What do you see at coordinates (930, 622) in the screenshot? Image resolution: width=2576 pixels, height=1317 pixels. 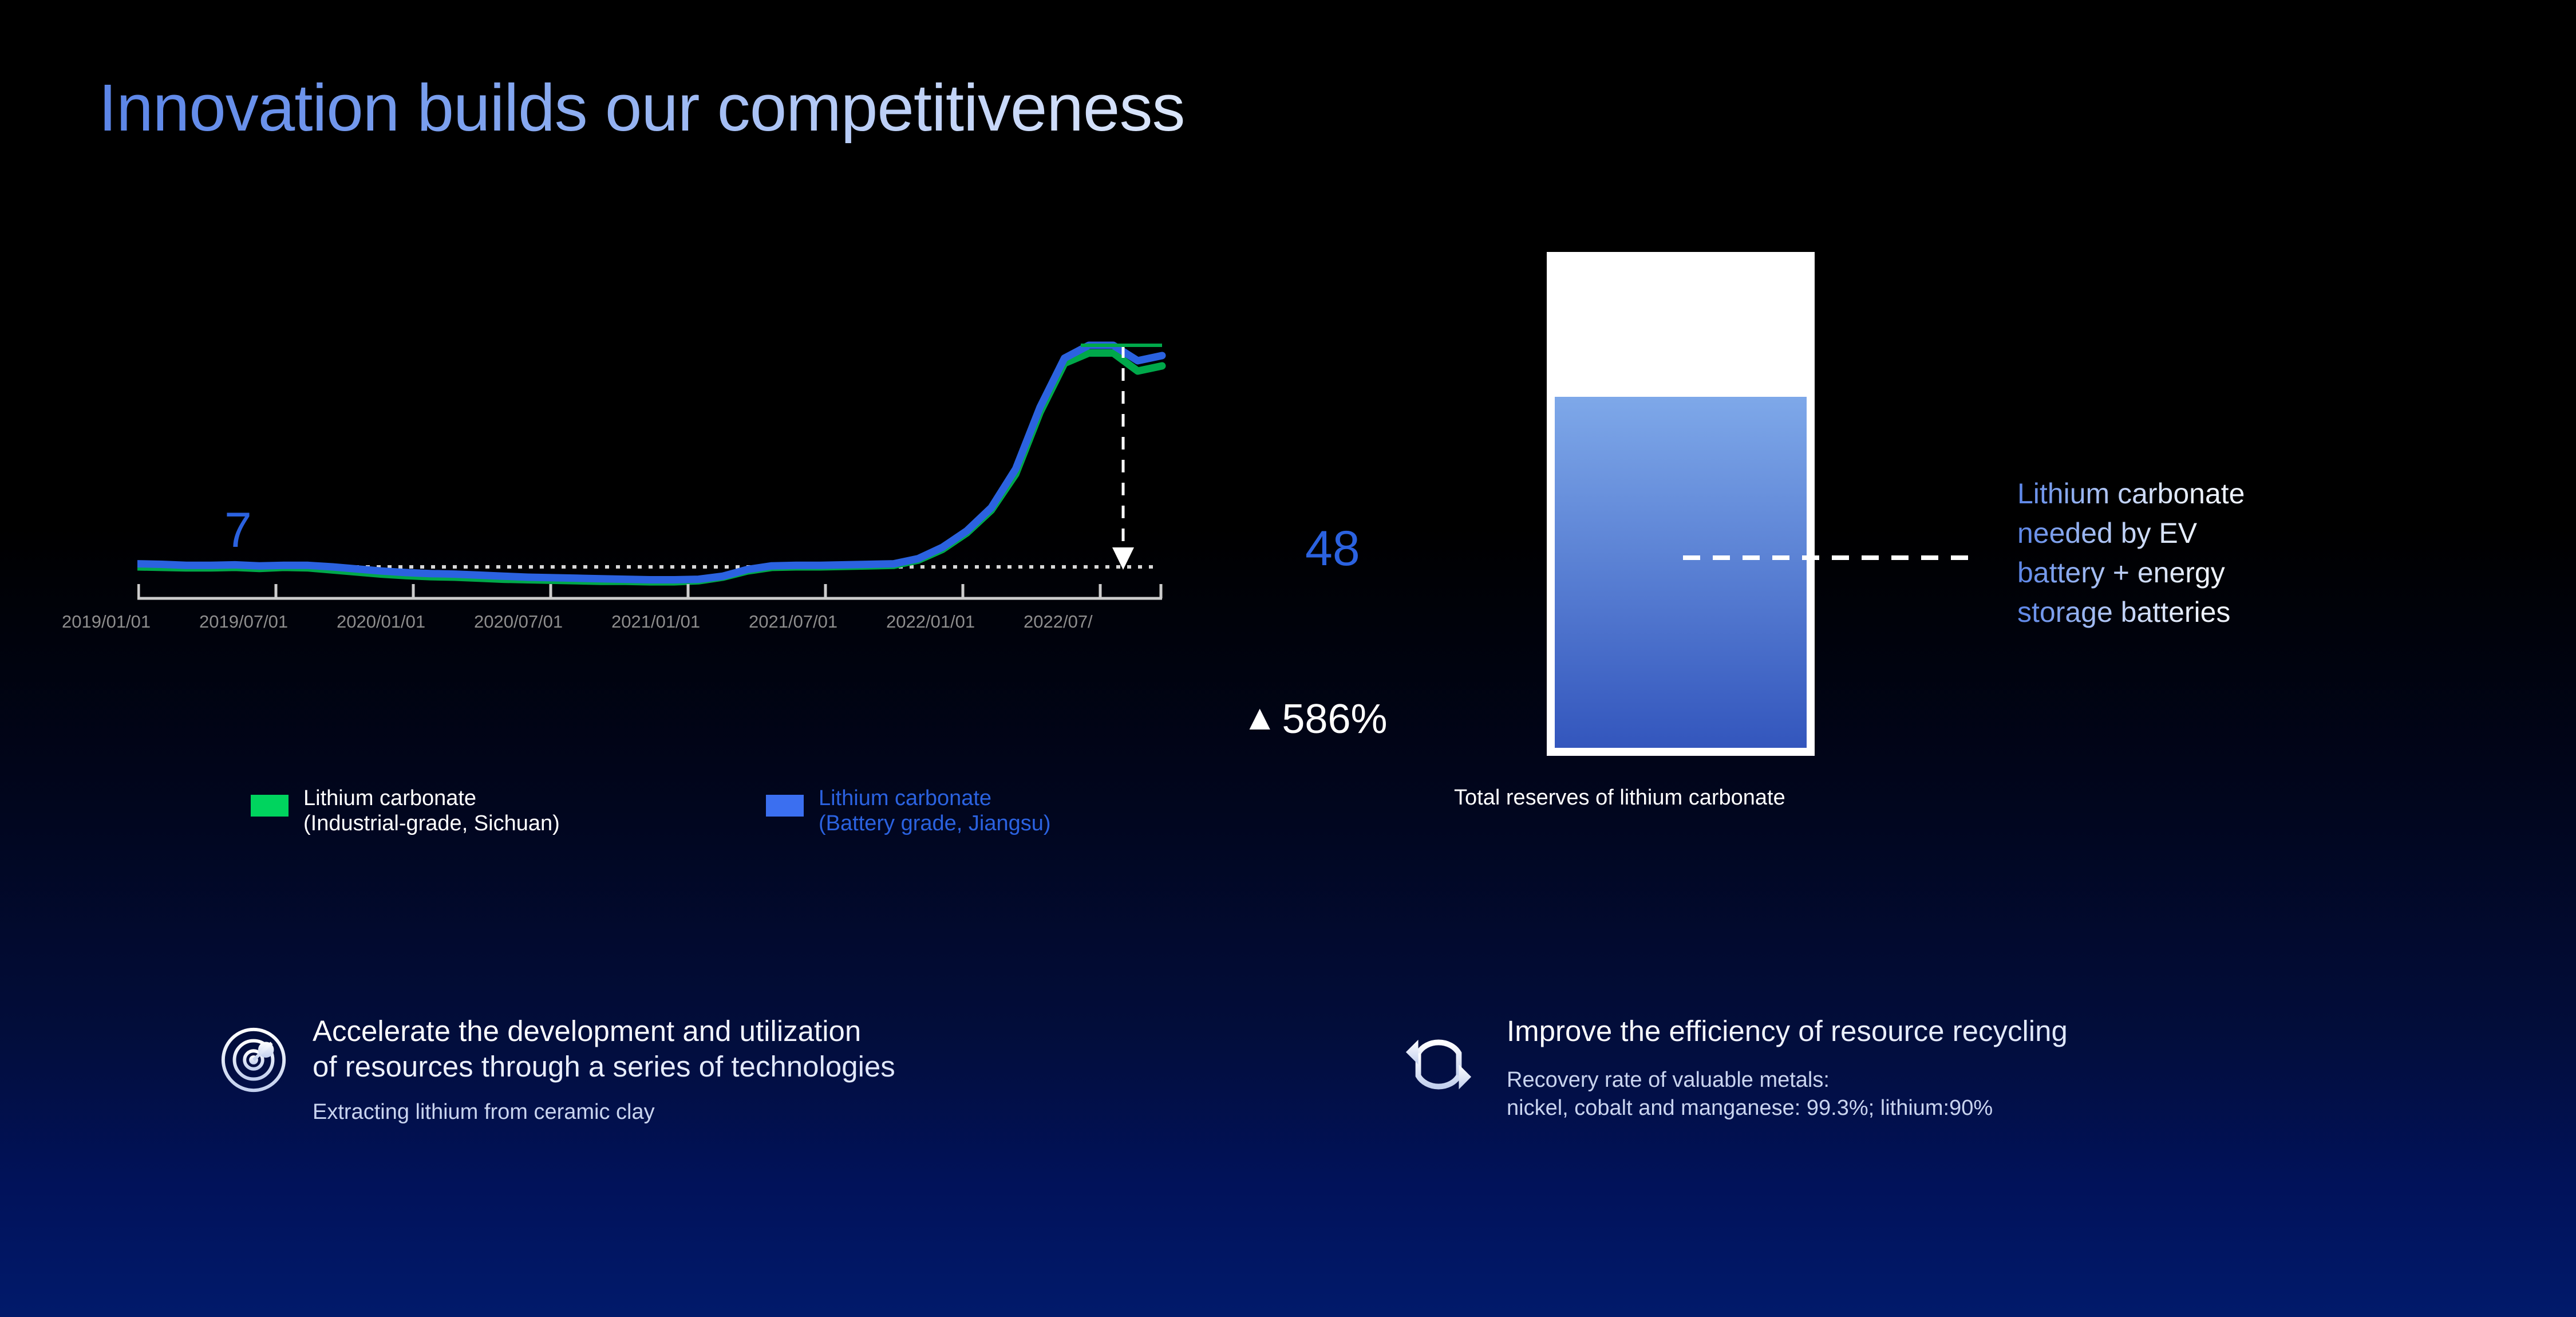 I see `x-tick-label: 2022/01/01` at bounding box center [930, 622].